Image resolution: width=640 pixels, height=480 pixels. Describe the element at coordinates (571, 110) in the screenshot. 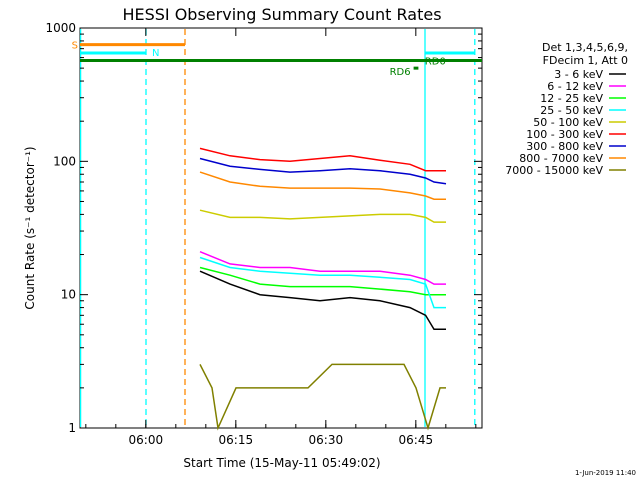

I see `legend-label-3: 25 - 50 keV` at that location.